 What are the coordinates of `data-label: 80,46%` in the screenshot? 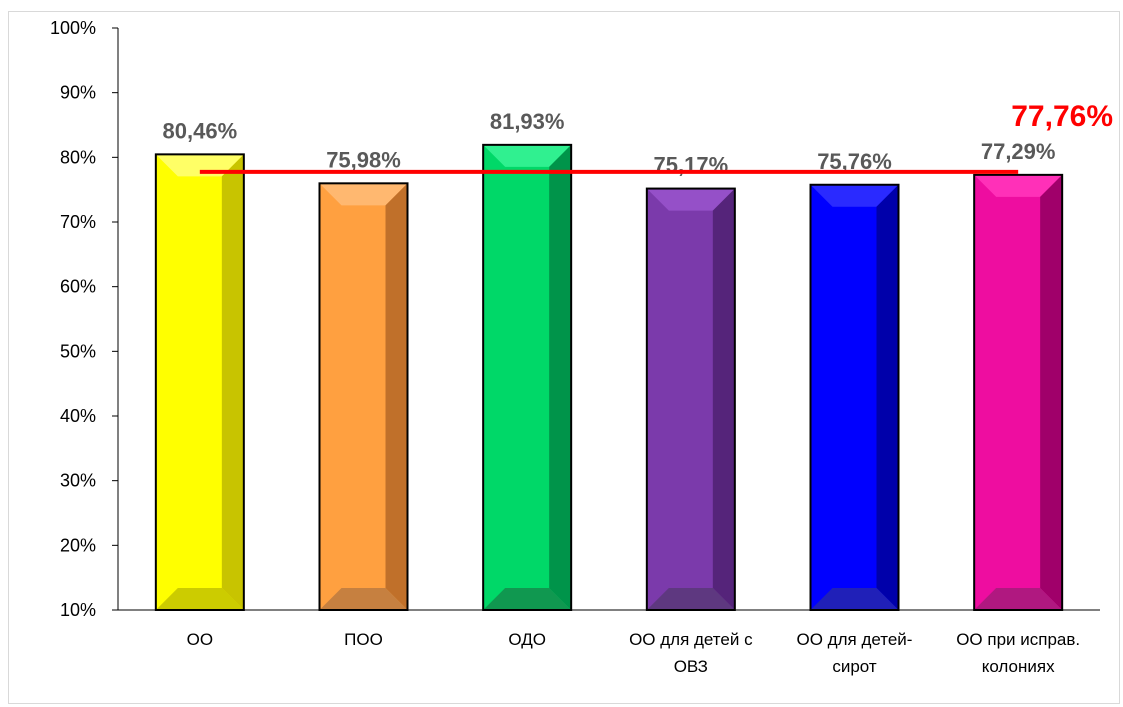 It's located at (200, 130).